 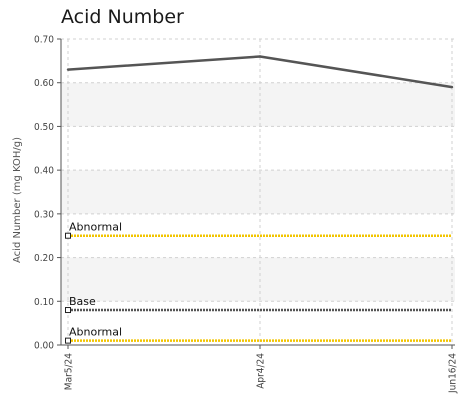 What do you see at coordinates (44, 302) in the screenshot?
I see `y-tick-label: 0.10` at bounding box center [44, 302].